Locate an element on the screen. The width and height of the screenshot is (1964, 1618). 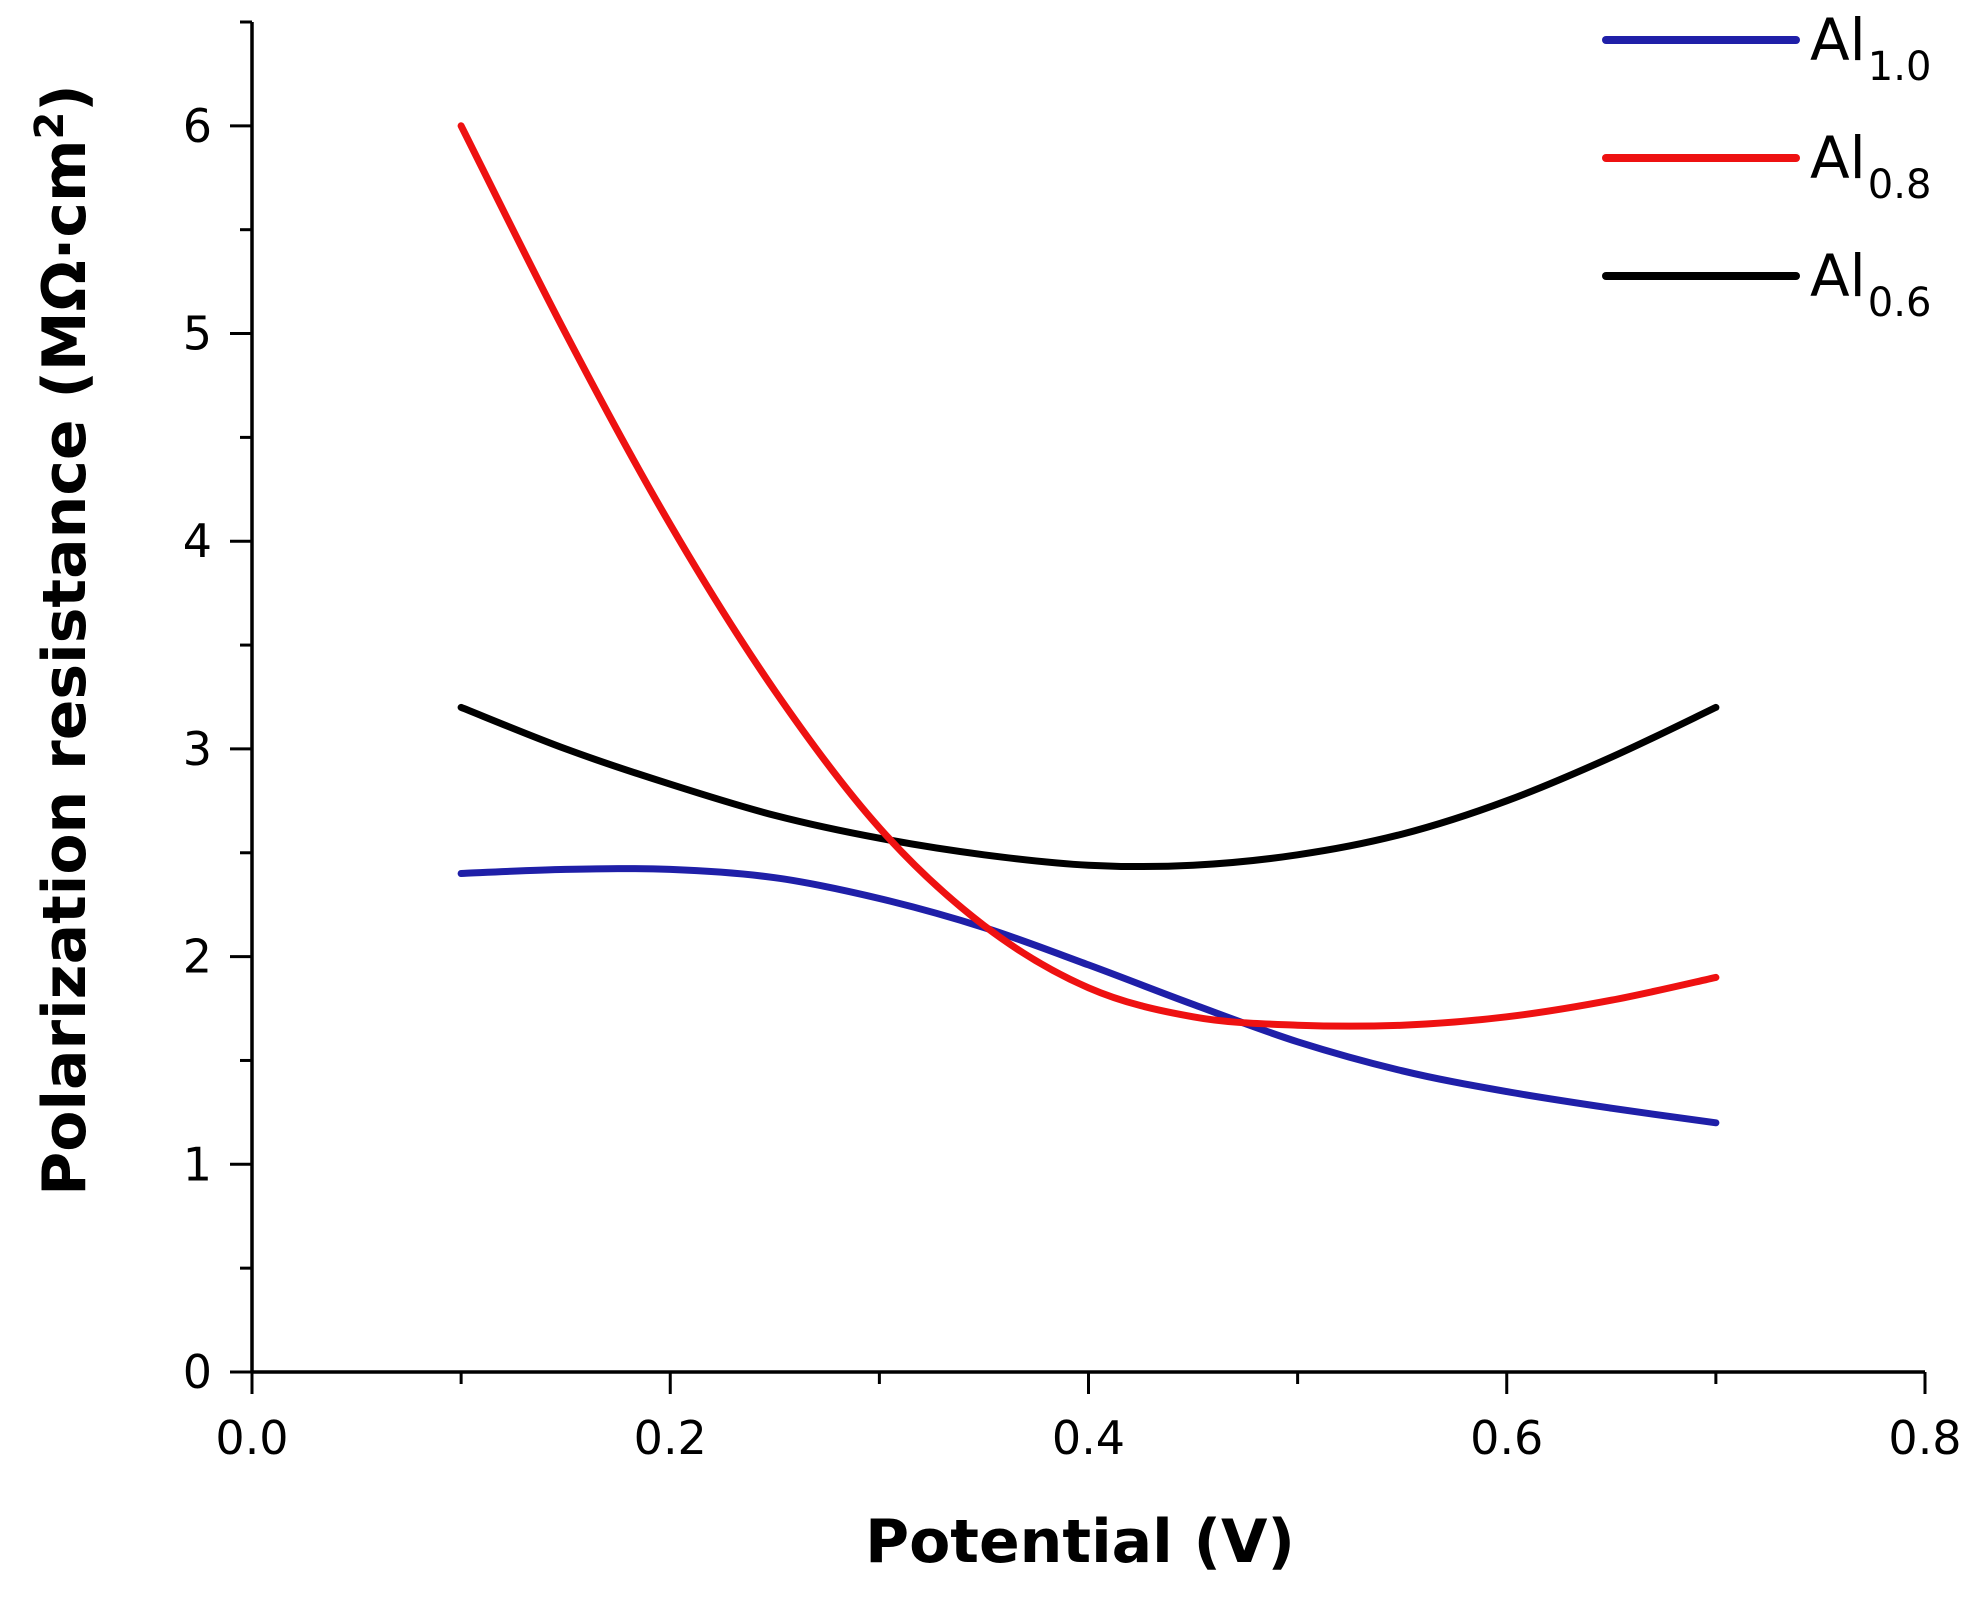
legend-label-Al0.8: Al0.8 is located at coordinates (1870, 166).